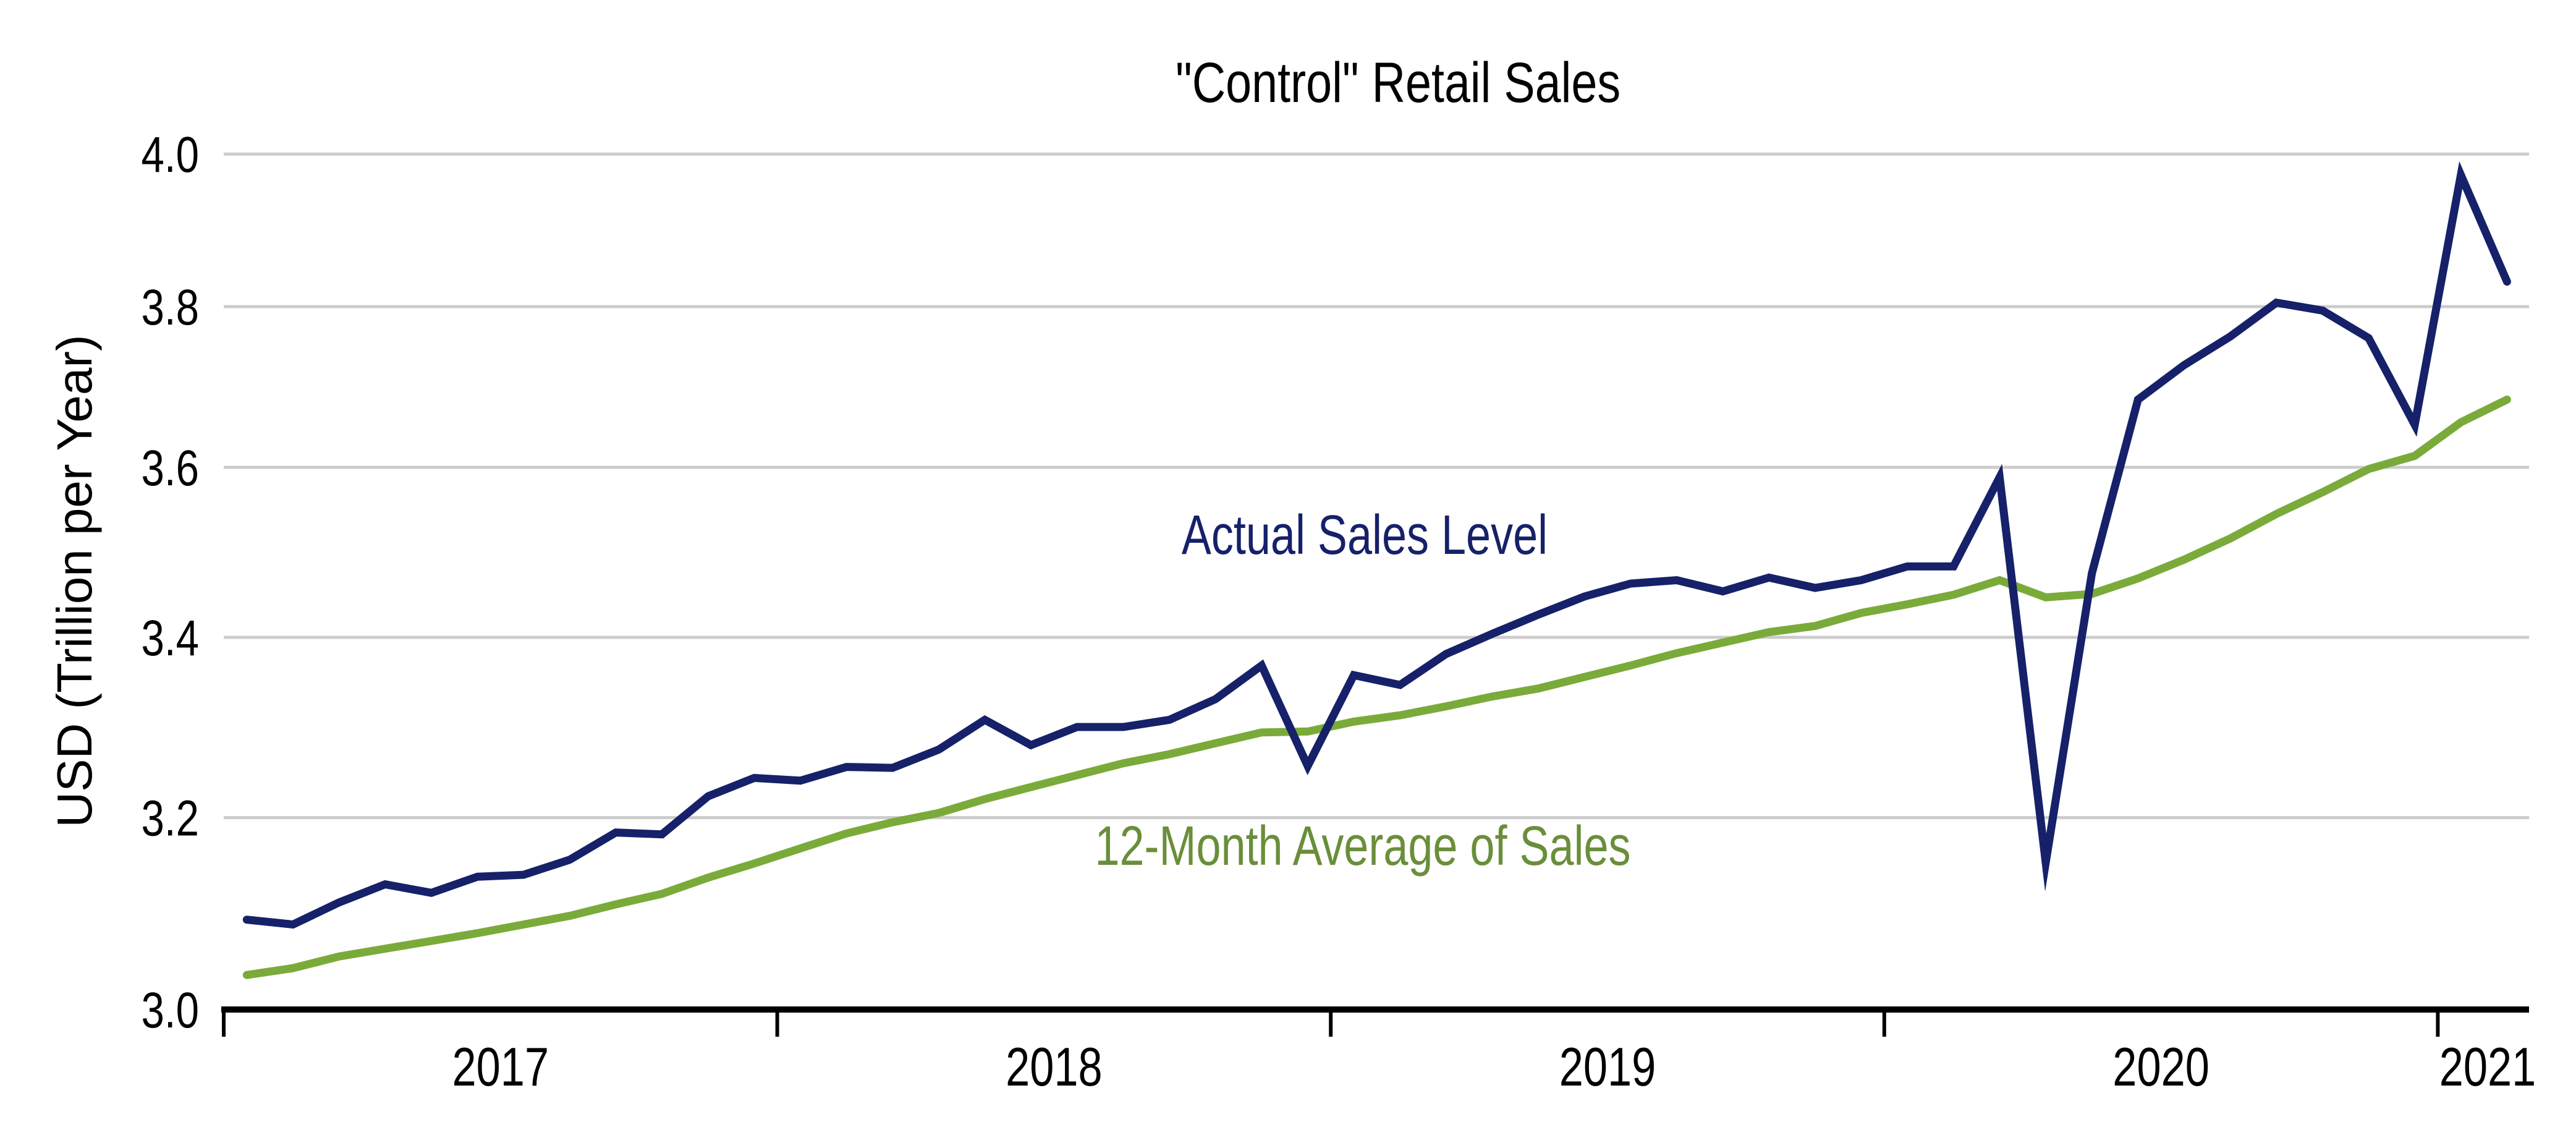 This screenshot has height=1135, width=2576. What do you see at coordinates (1365, 535) in the screenshot?
I see `series-label-actual-sales: Actual Sales Level` at bounding box center [1365, 535].